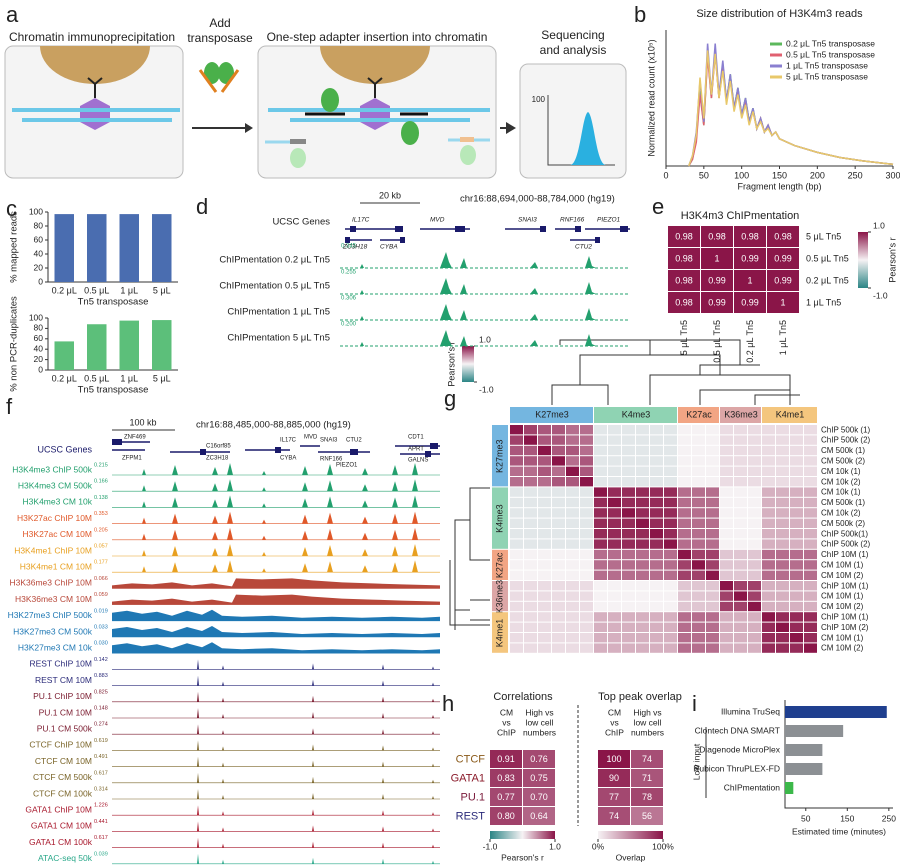  Describe the element at coordinates (101, 514) in the screenshot. I see `track-max: 0.353` at that location.